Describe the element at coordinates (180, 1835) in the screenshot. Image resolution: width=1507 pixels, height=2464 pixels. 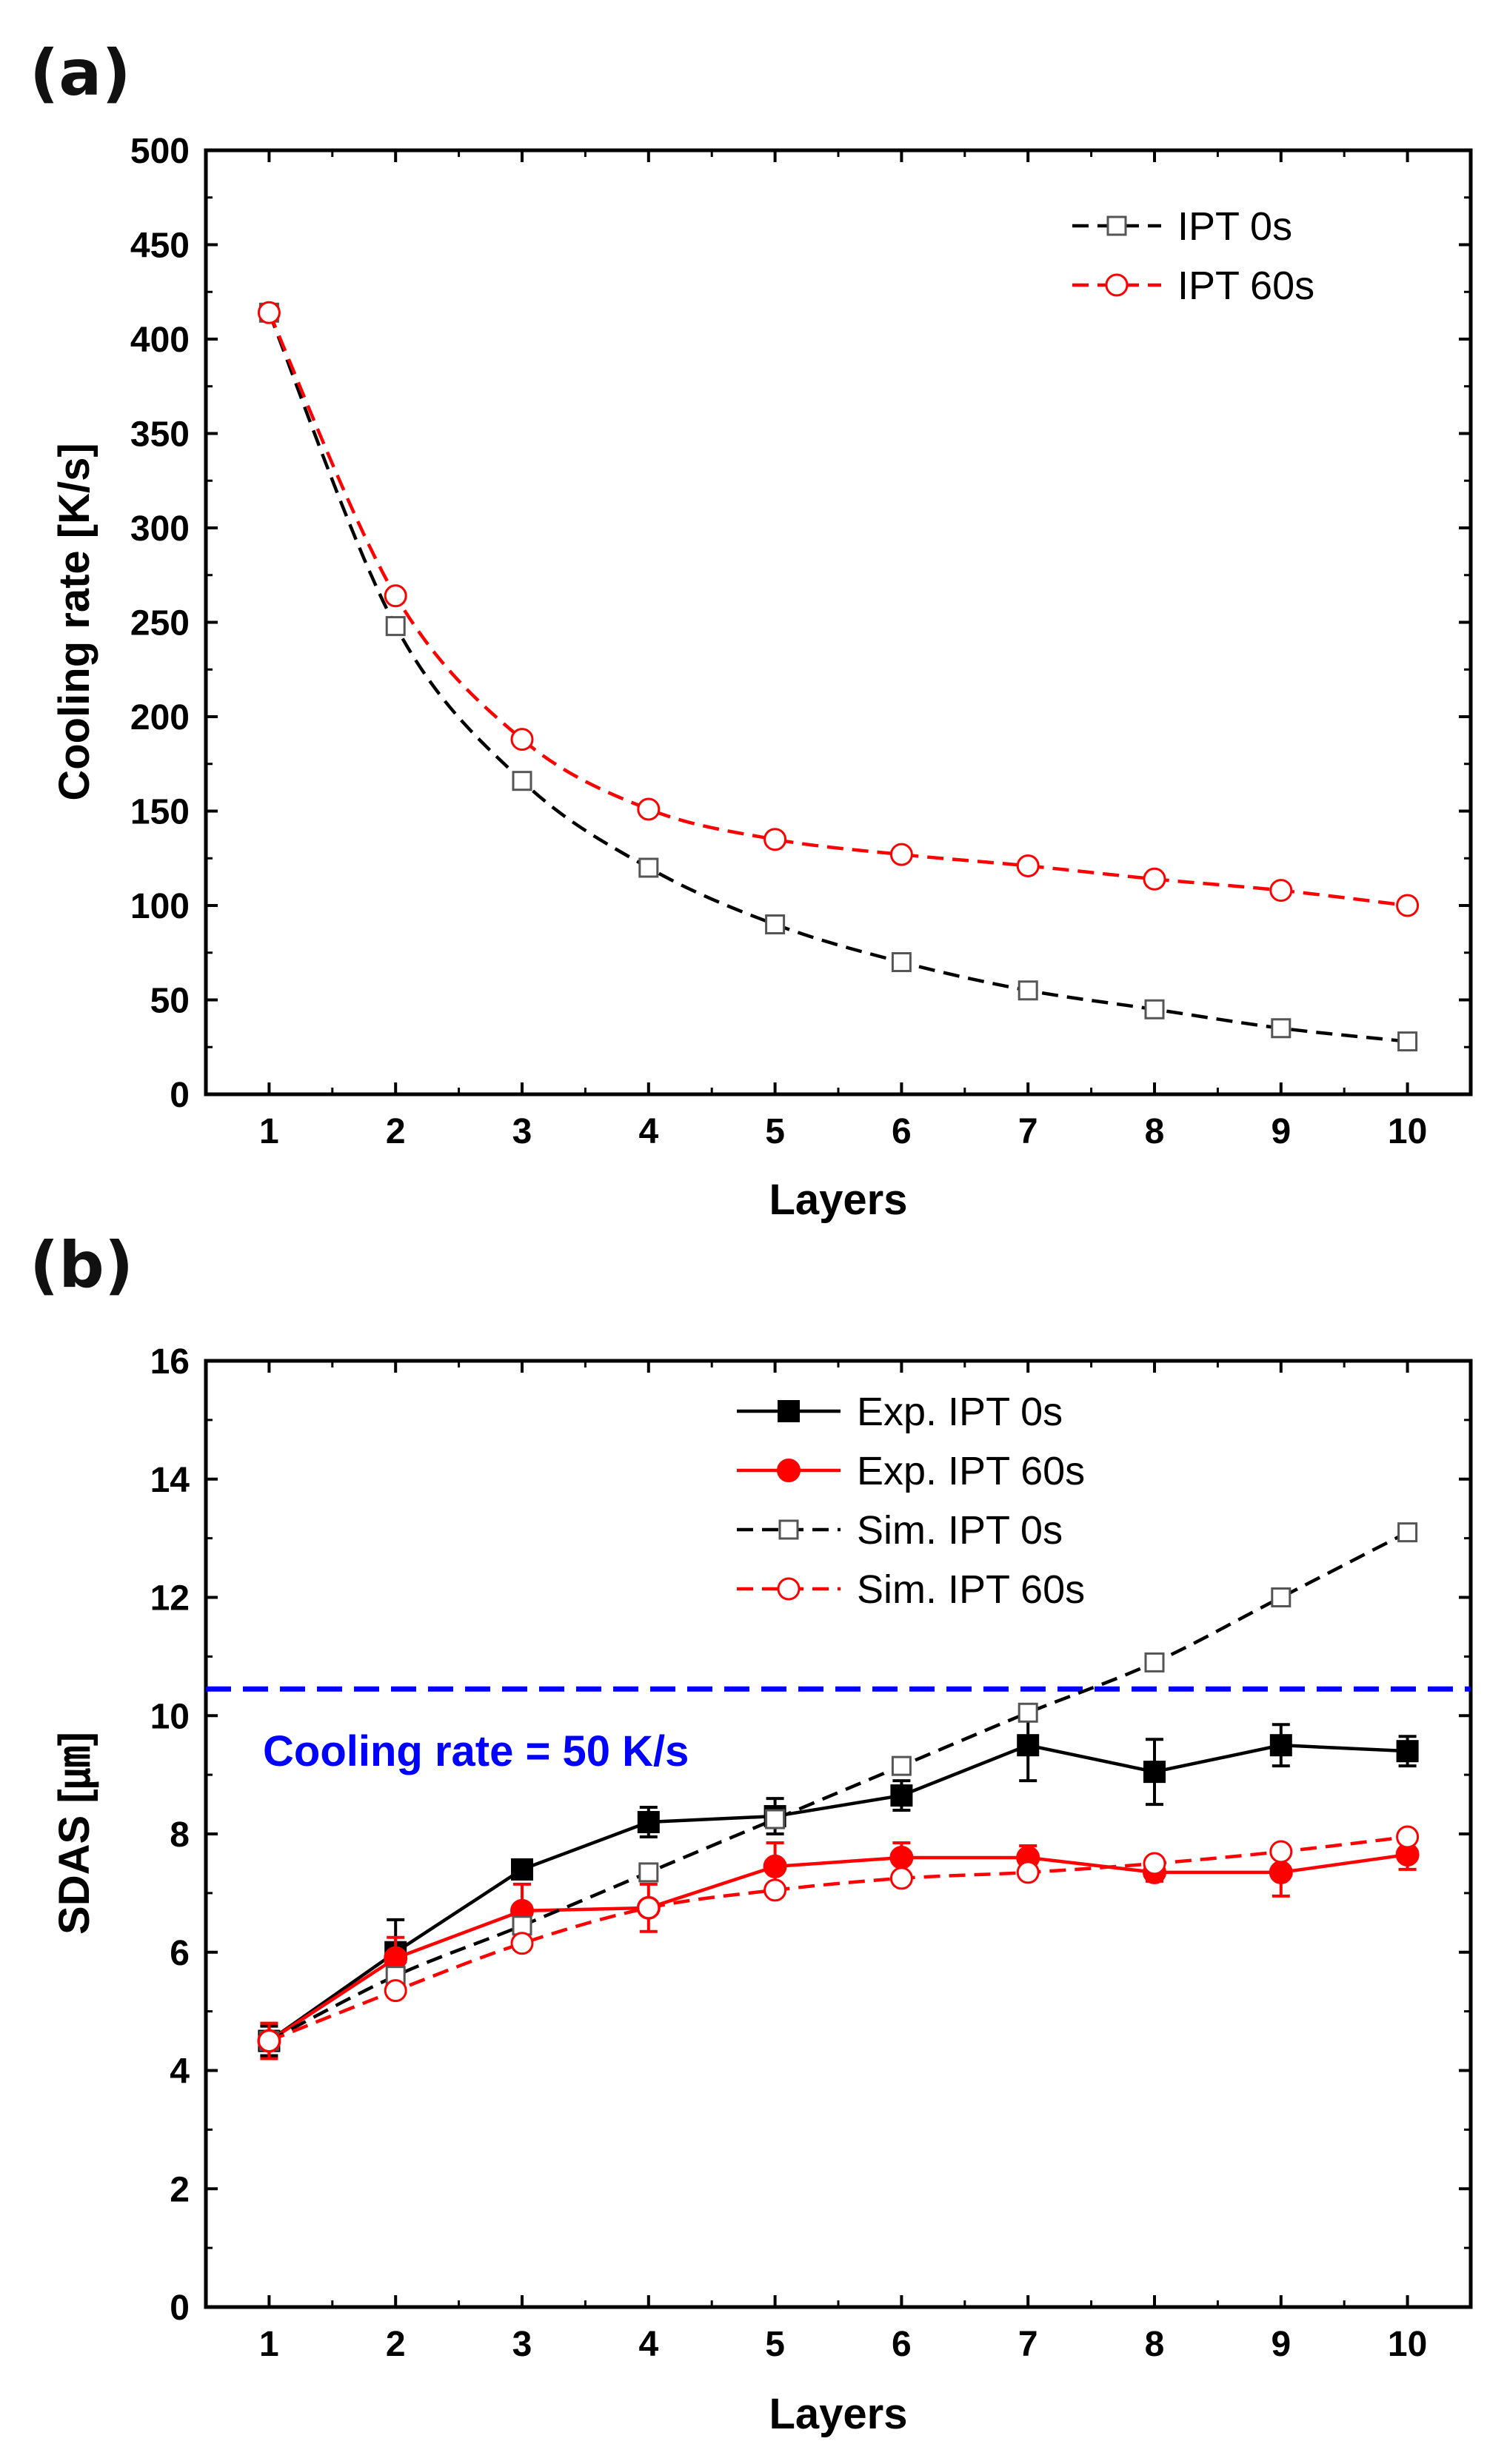
I see `b-y-tick-label: 8` at that location.